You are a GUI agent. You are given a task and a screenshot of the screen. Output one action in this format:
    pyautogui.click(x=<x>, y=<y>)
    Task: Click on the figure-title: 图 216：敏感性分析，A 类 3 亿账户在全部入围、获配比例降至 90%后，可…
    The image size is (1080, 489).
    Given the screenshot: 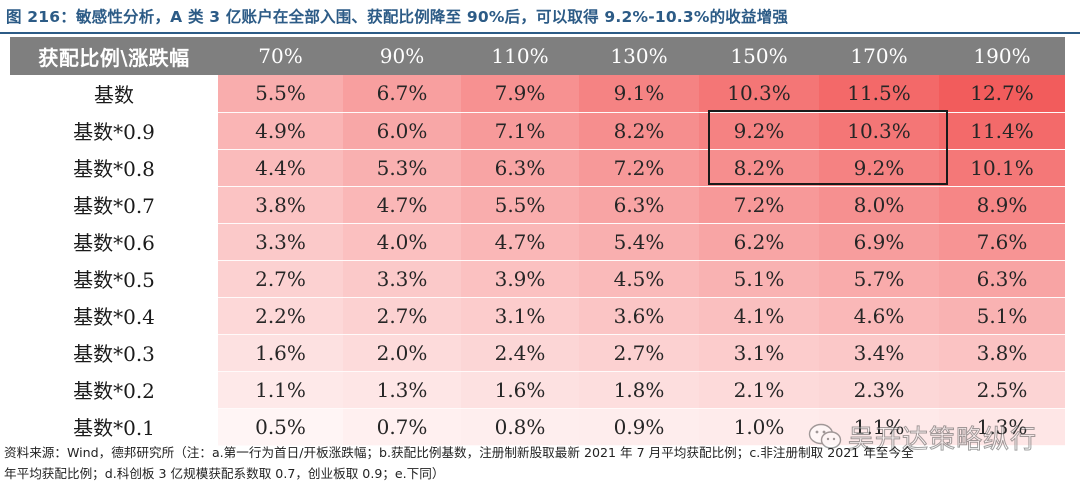 What is the action you would take?
    pyautogui.click(x=397, y=17)
    